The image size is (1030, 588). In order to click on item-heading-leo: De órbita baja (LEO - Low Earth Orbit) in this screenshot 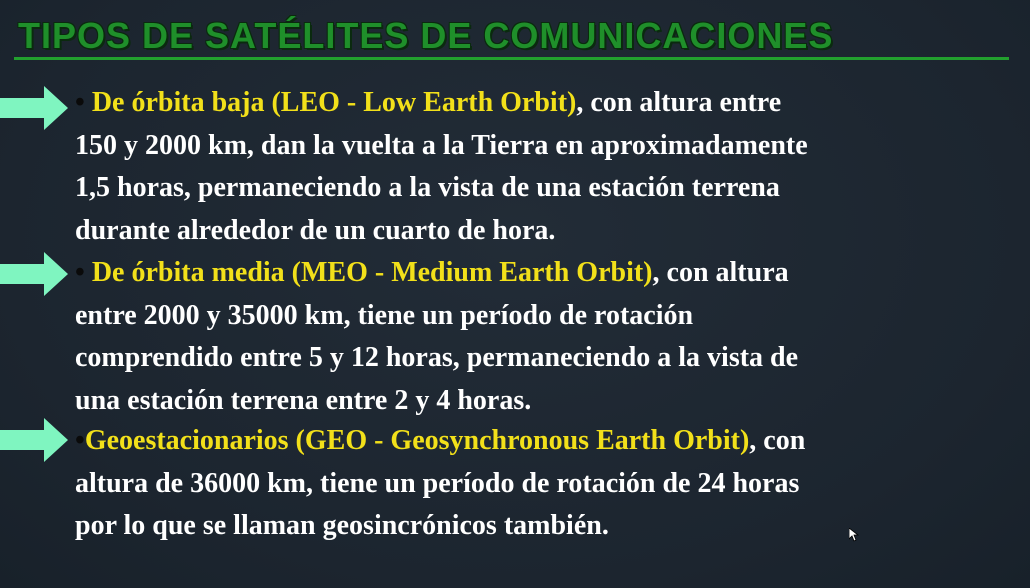, I will do `click(330, 102)`.